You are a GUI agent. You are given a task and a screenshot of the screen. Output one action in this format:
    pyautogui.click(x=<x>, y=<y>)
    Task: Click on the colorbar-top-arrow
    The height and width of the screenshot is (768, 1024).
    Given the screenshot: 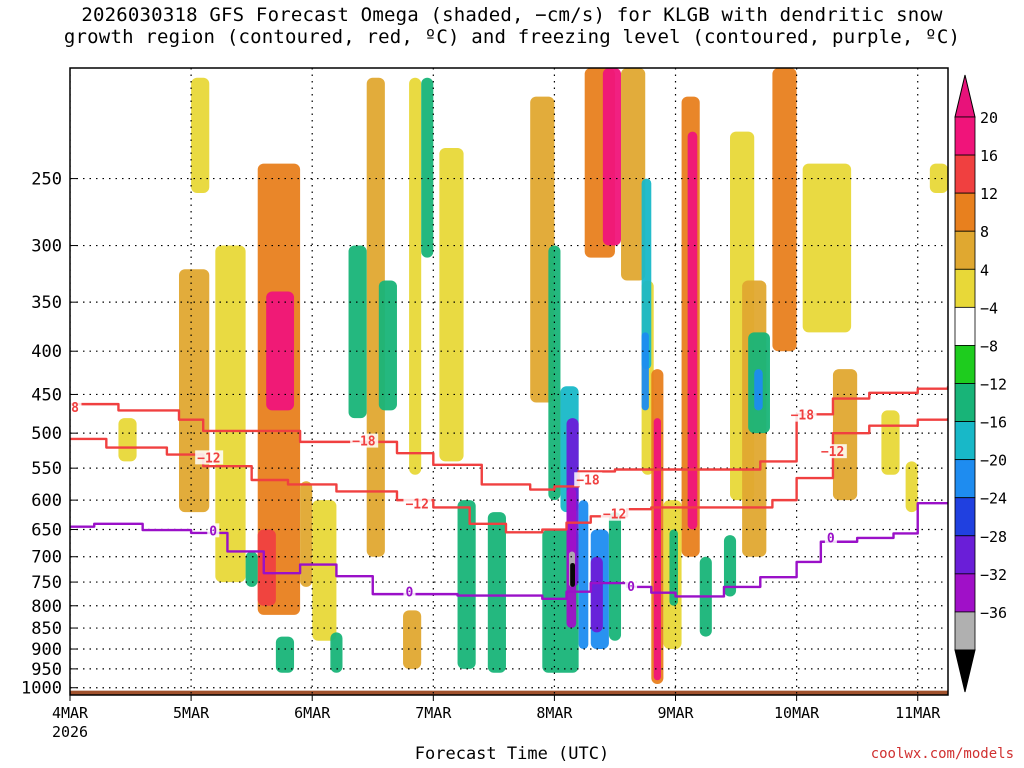 What is the action you would take?
    pyautogui.click(x=965, y=96)
    